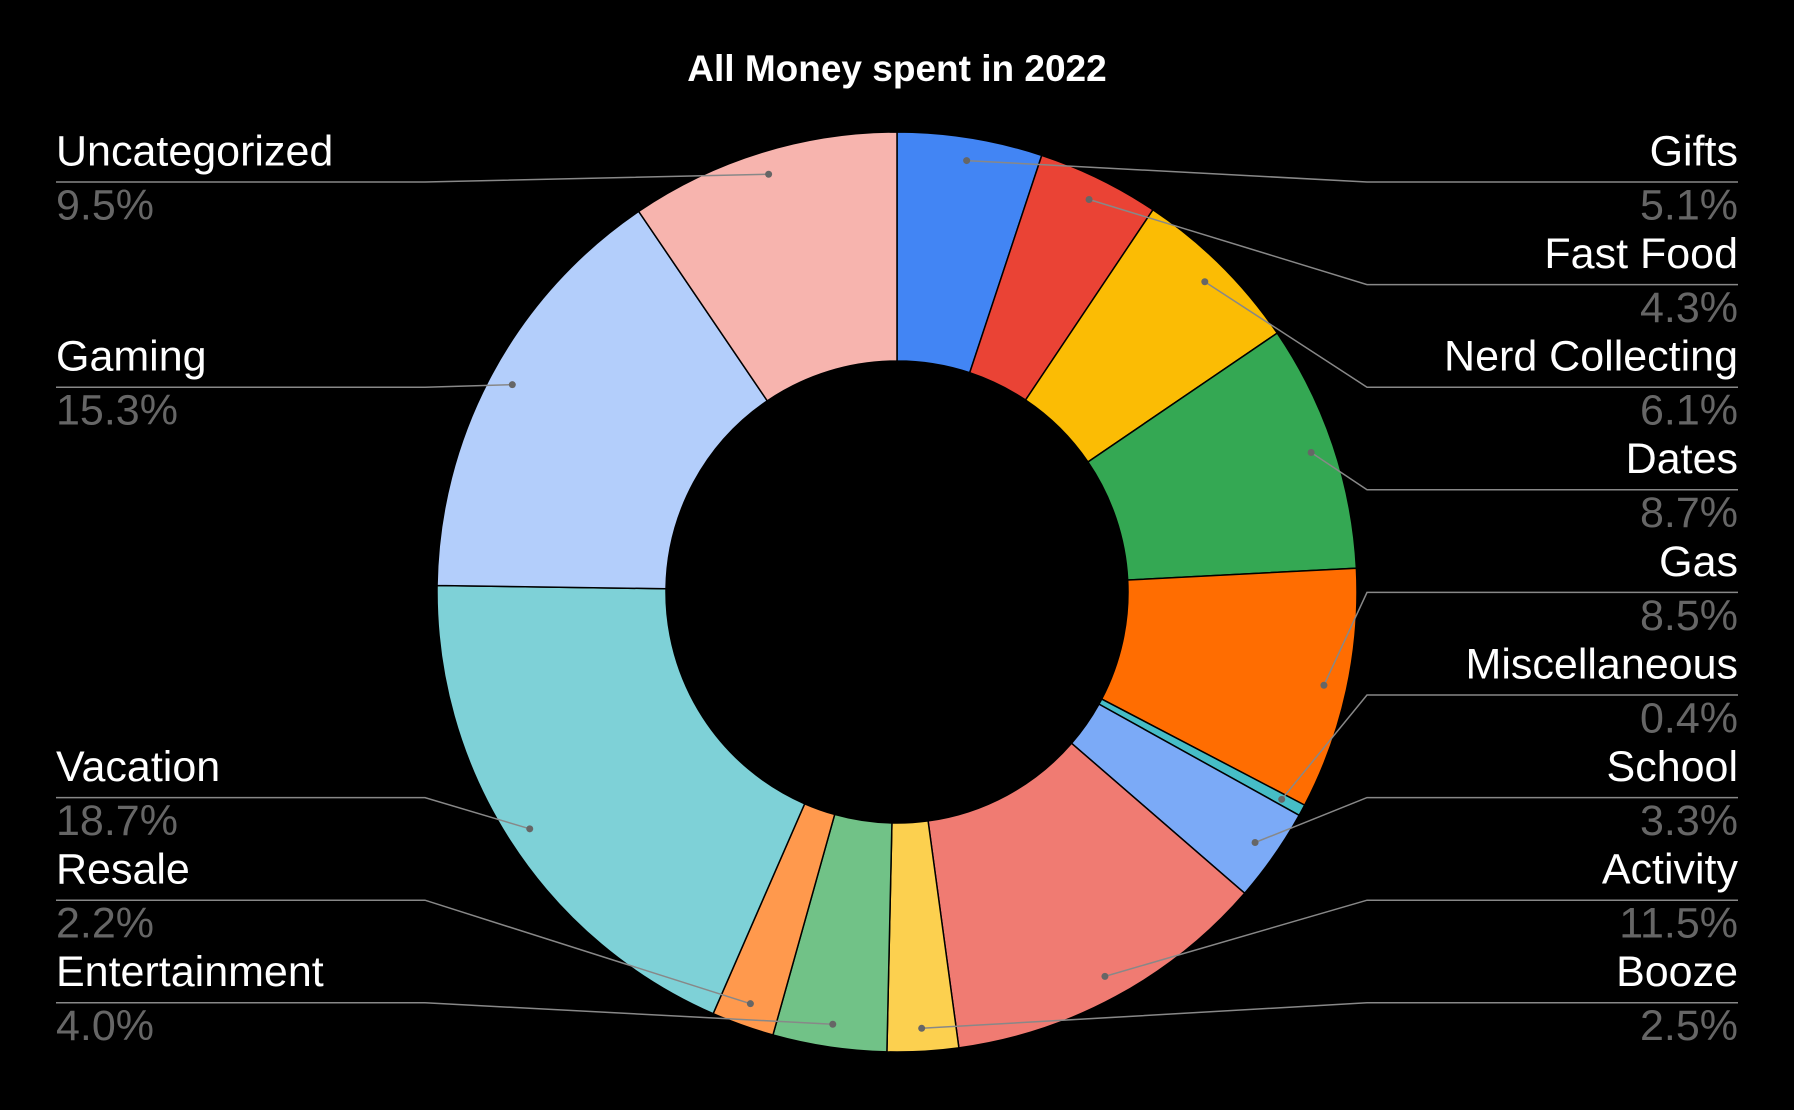 Image resolution: width=1794 pixels, height=1110 pixels. What do you see at coordinates (190, 972) in the screenshot?
I see `legend-label: Entertainment` at bounding box center [190, 972].